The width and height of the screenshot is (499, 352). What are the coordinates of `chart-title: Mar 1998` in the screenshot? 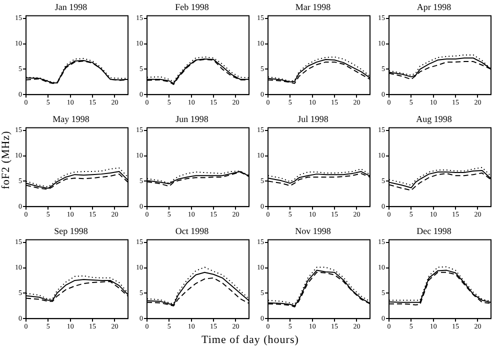 It's located at (313, 7).